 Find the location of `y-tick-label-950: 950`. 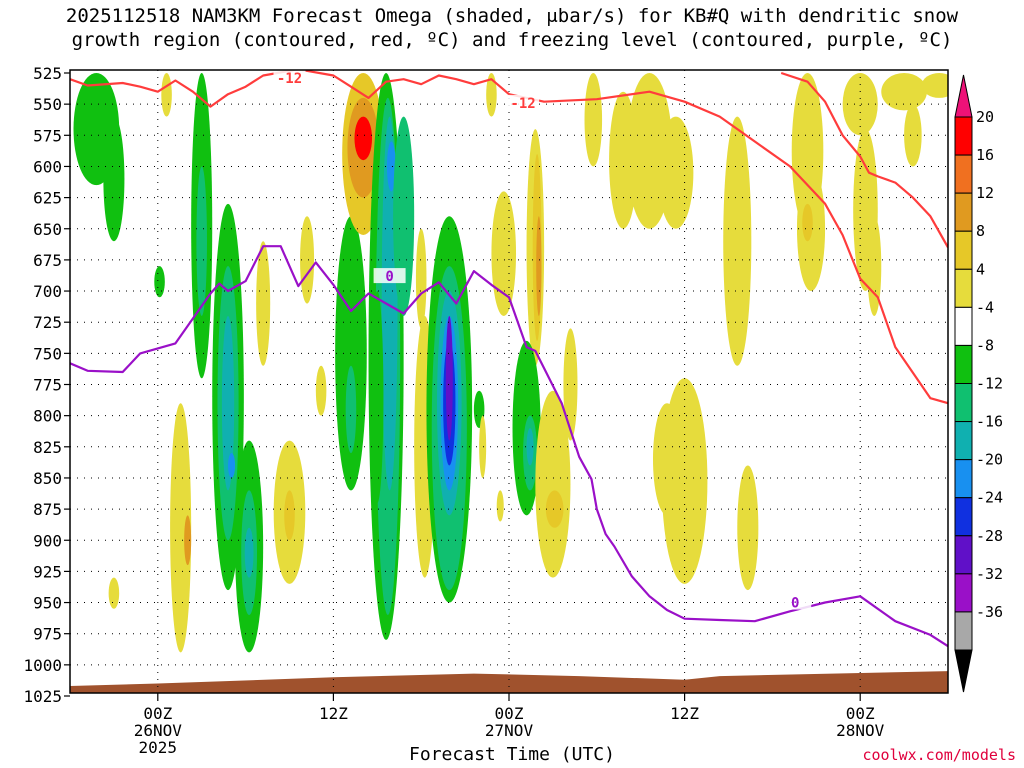

y-tick-label-950: 950 is located at coordinates (47, 603).